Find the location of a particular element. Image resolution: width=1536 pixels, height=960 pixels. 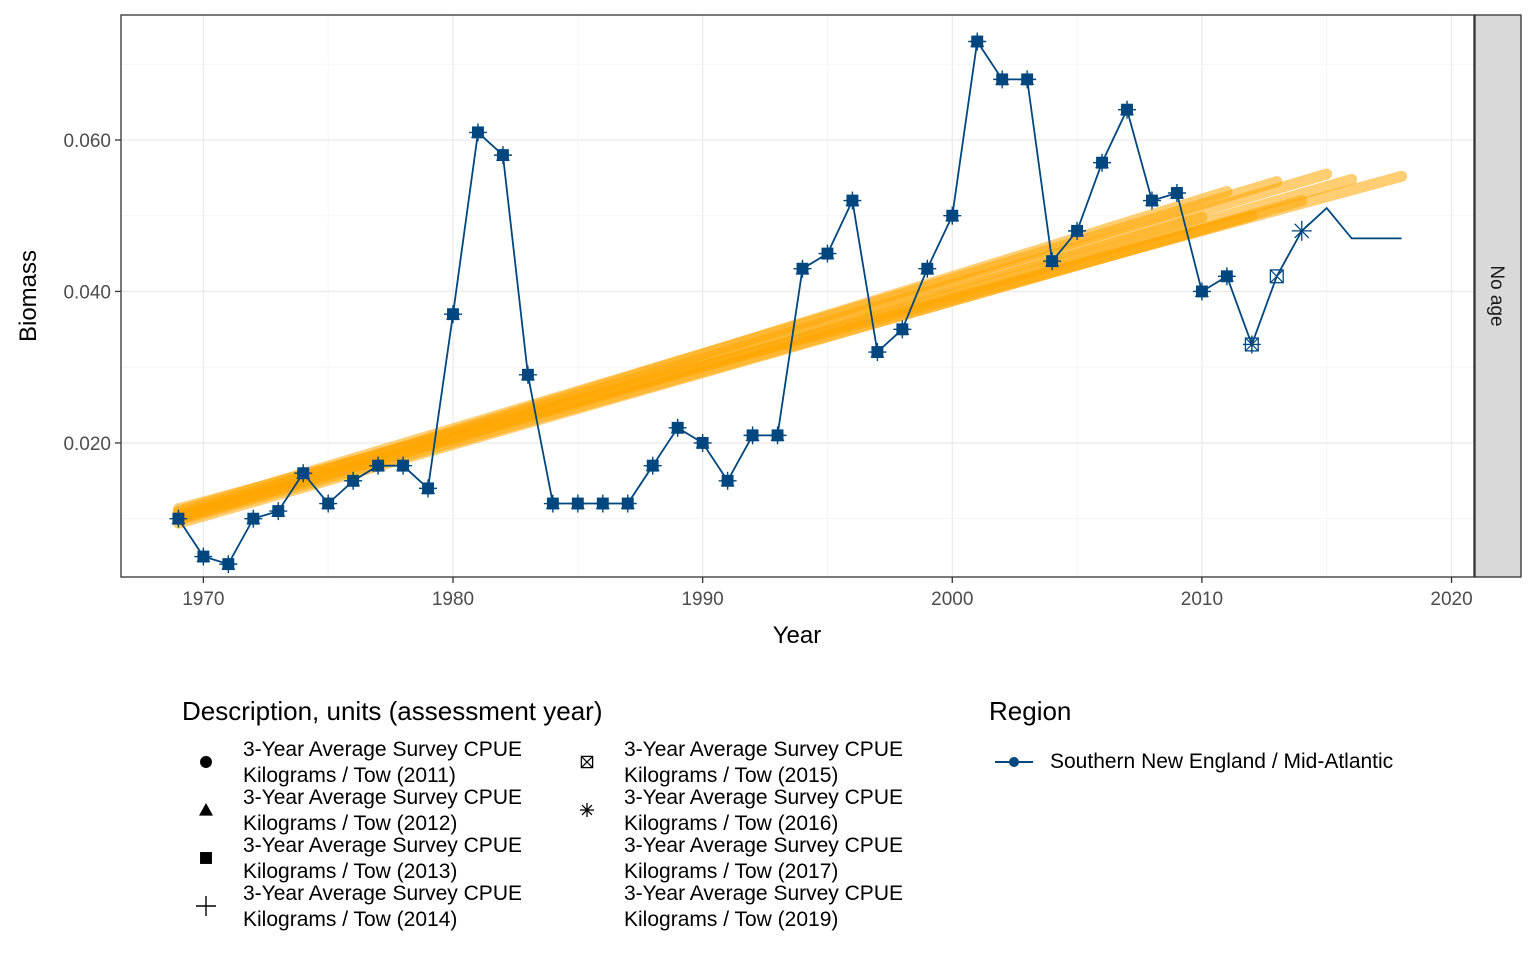

region-legend-key is located at coordinates (1014, 762).